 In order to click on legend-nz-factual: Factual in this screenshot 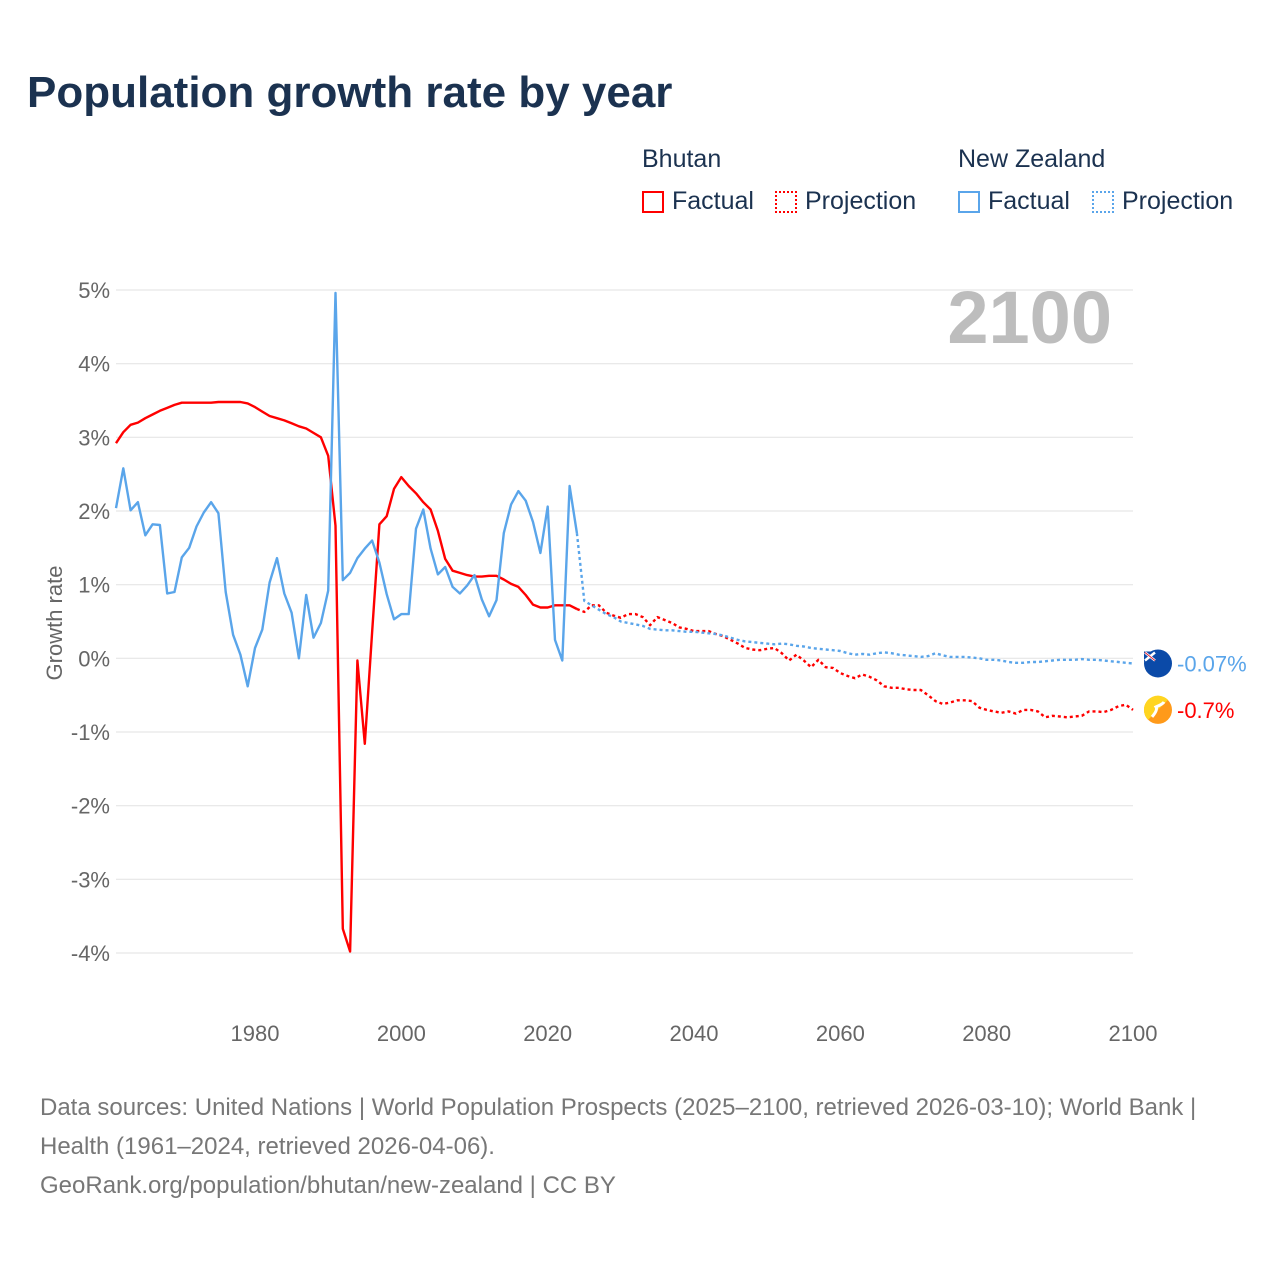, I will do `click(1014, 201)`.